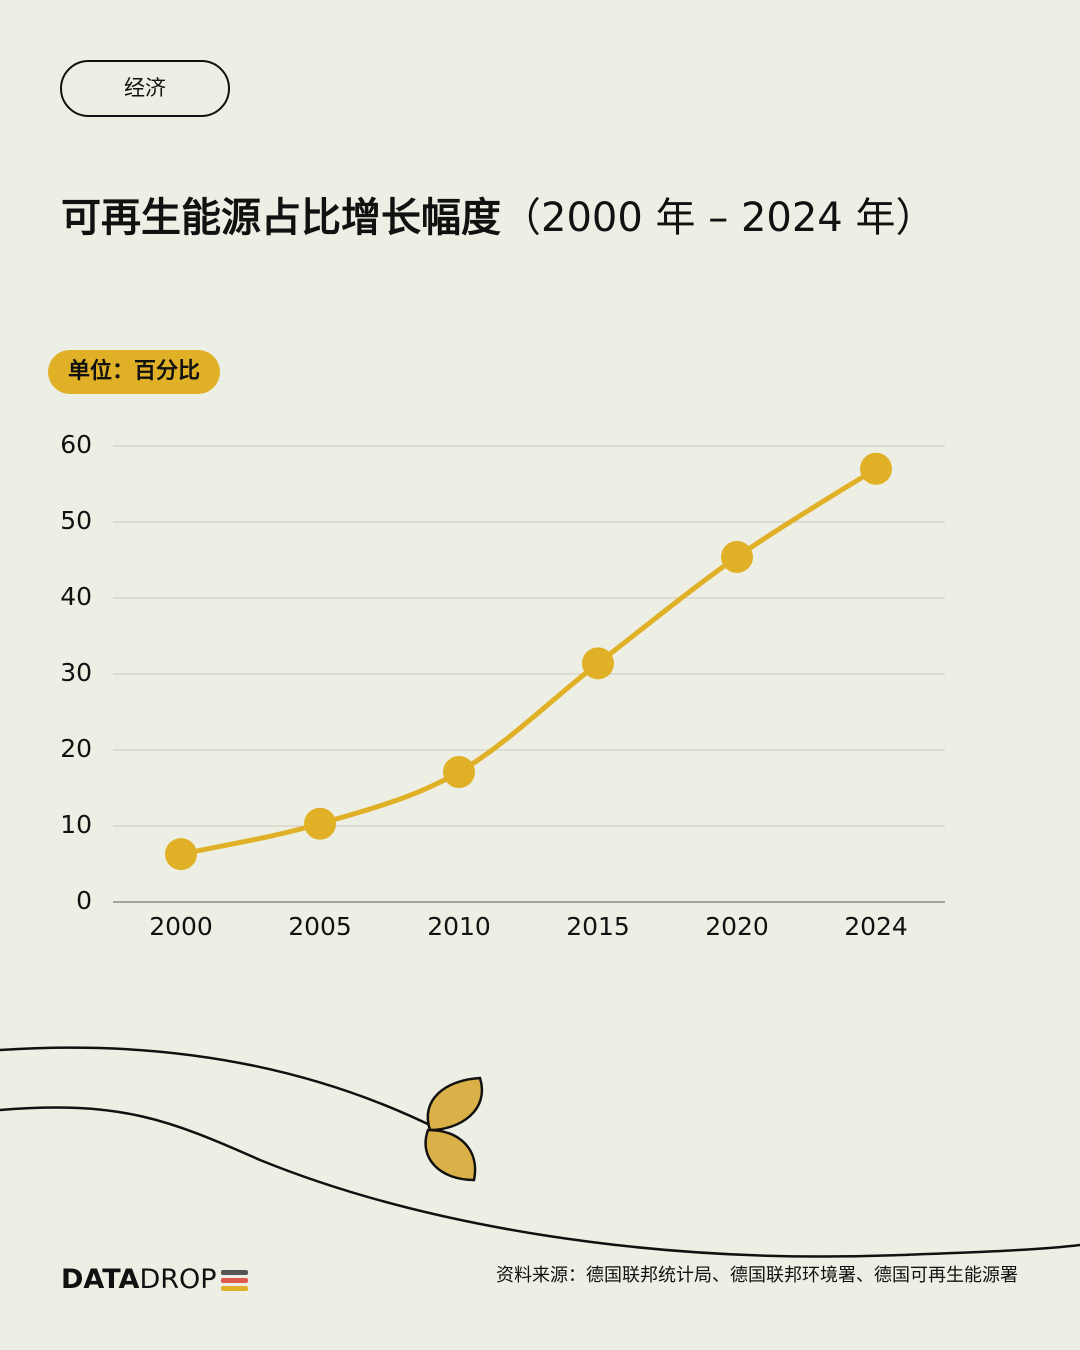 The height and width of the screenshot is (1350, 1080). What do you see at coordinates (76, 596) in the screenshot?
I see `y-tick-label: 40` at bounding box center [76, 596].